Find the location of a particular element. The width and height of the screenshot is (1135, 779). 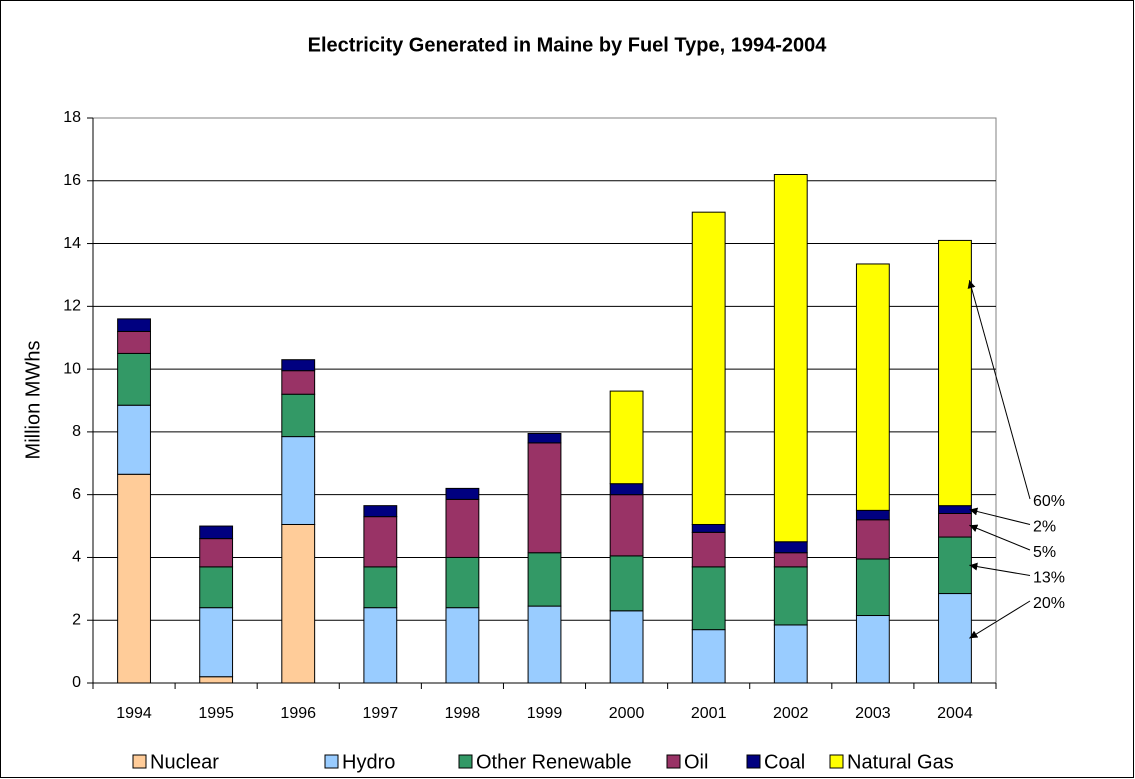

x-tick-label: 1998 is located at coordinates (463, 713).